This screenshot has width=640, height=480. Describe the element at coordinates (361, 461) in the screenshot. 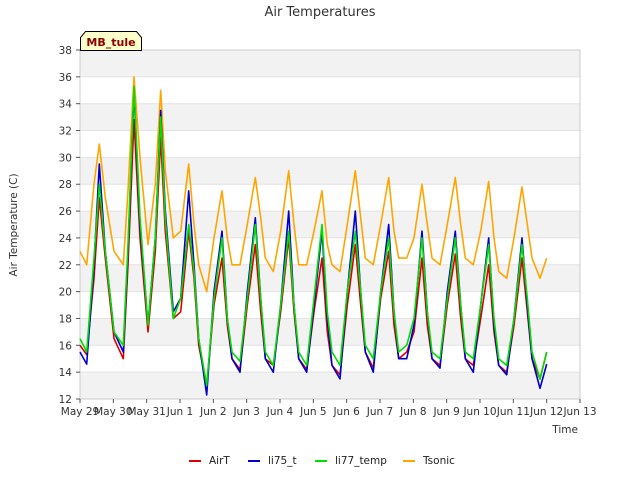

I see `legend-label: li77_temp` at that location.